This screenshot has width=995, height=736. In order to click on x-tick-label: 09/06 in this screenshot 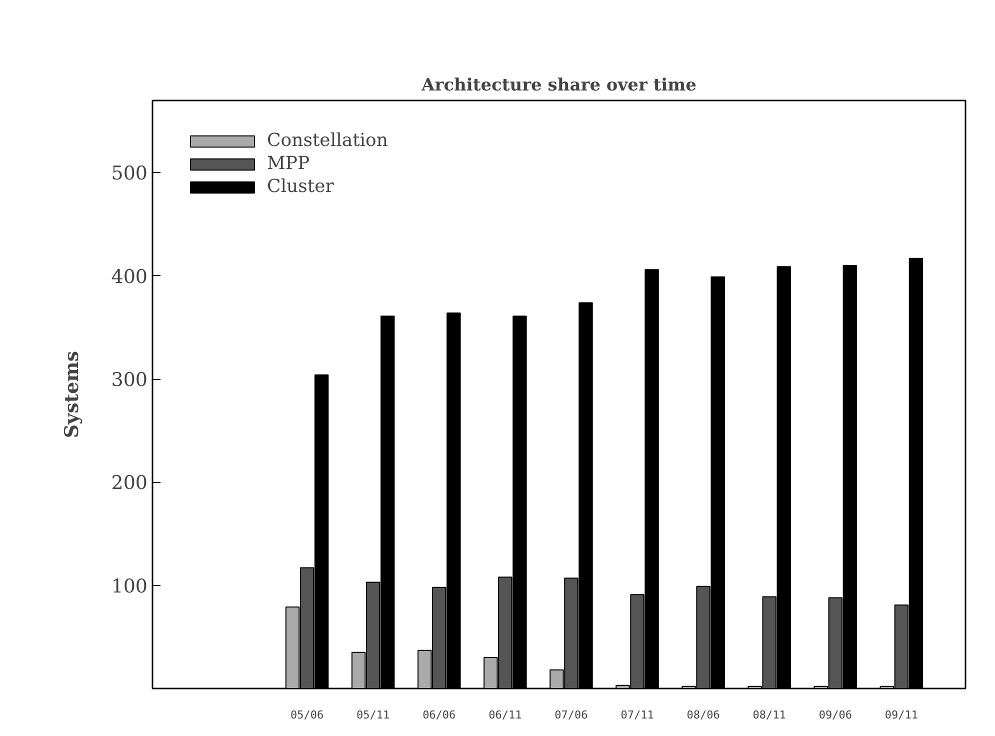, I will do `click(835, 715)`.